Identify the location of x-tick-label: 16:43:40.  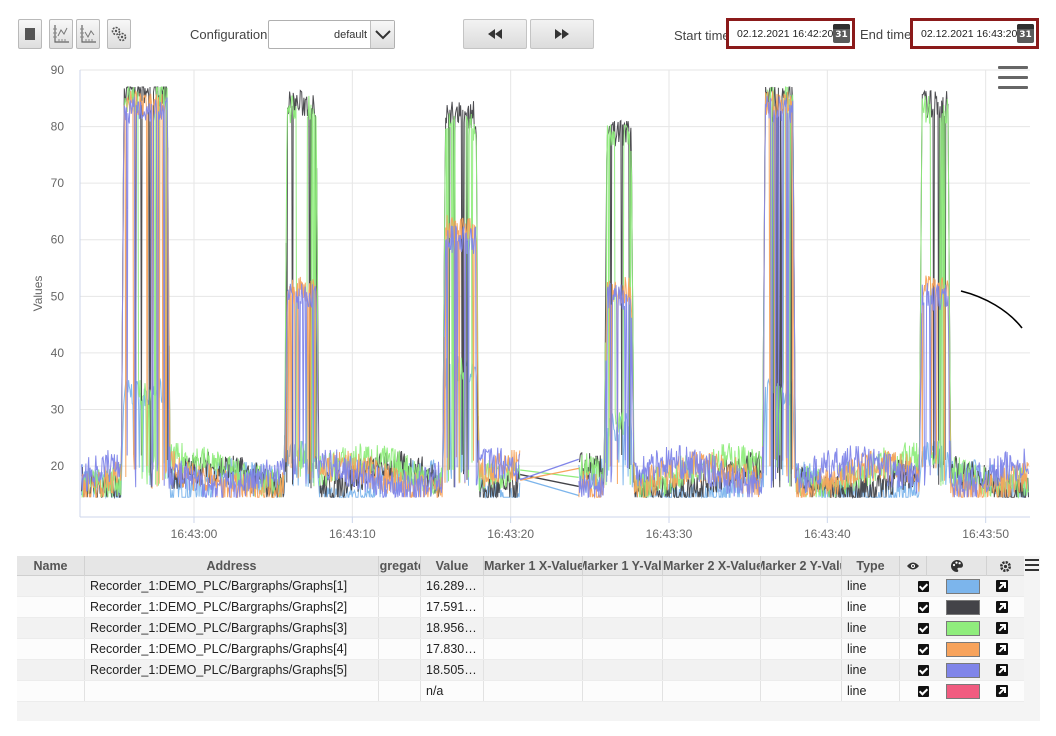
(827, 534).